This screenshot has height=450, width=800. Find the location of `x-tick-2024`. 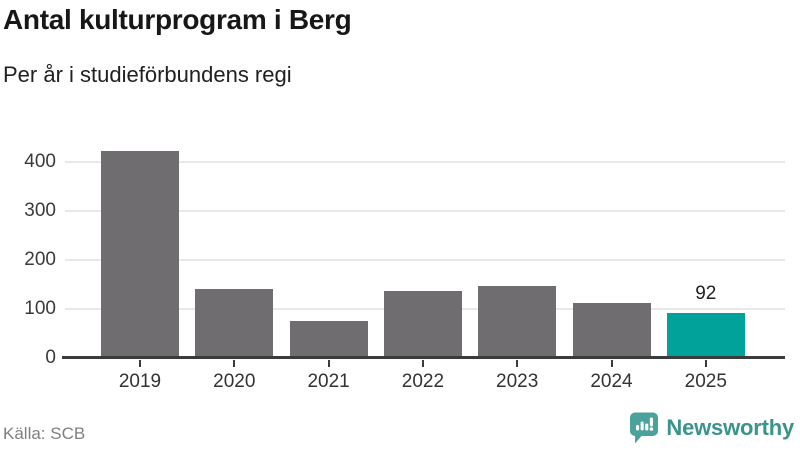

x-tick-2024 is located at coordinates (611, 363).